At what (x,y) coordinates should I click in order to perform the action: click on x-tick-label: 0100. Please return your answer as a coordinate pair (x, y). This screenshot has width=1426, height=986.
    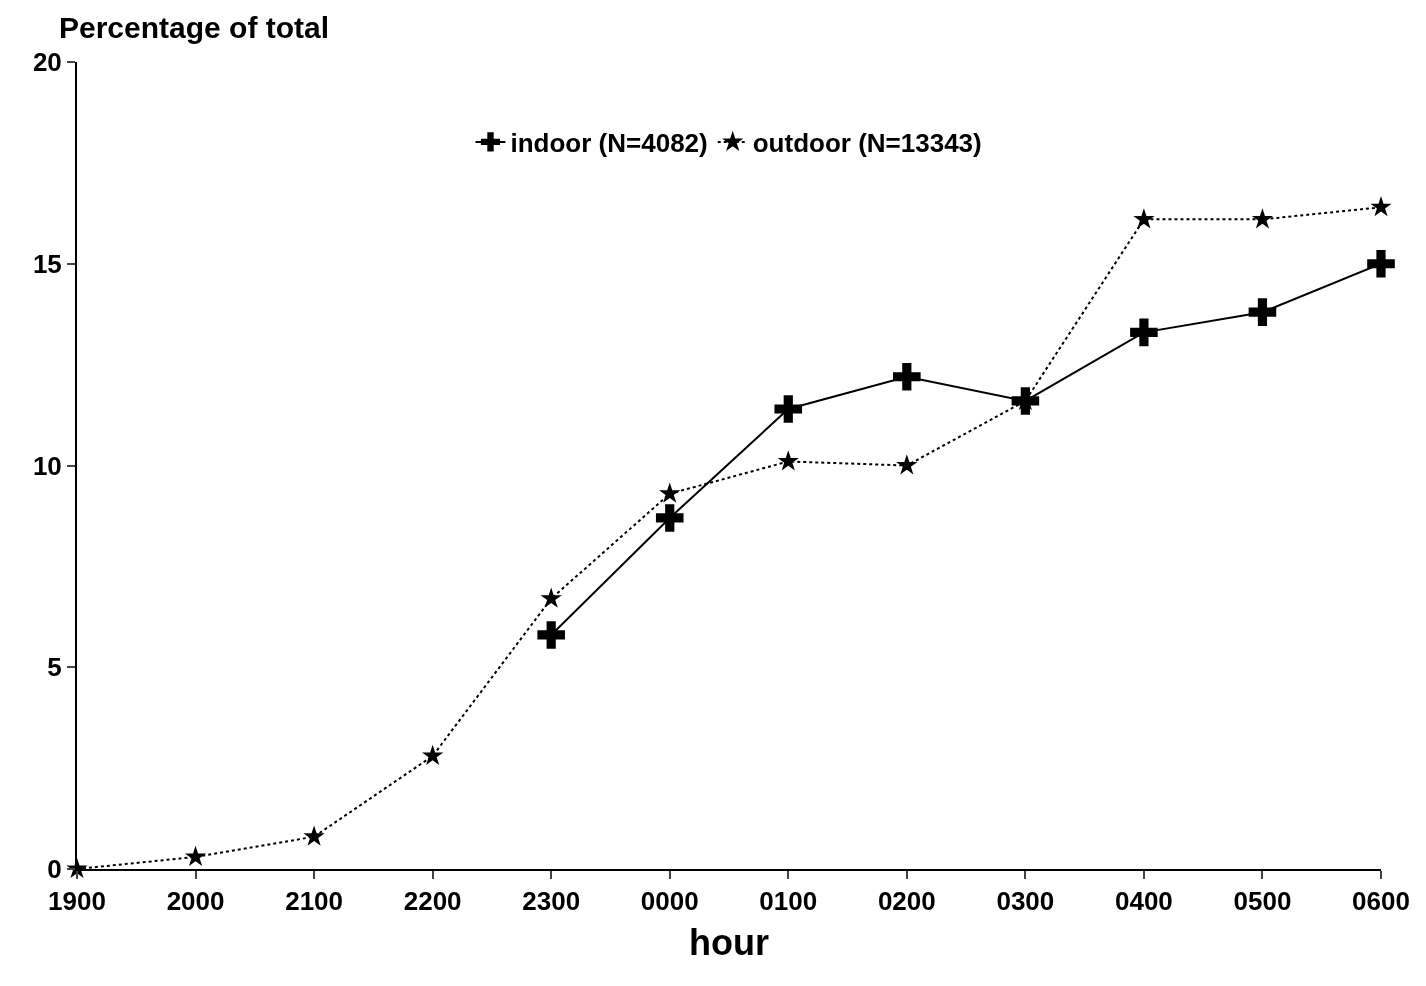
    Looking at the image, I should click on (788, 901).